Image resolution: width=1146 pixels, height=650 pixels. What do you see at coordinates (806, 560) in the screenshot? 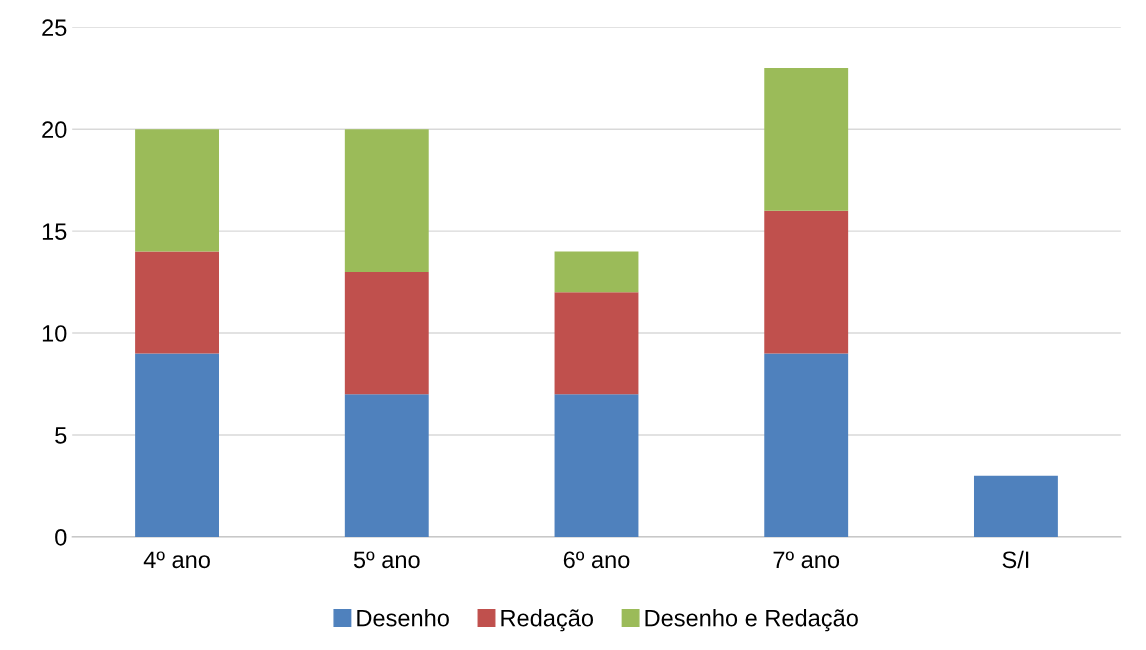
I see `x-tick-label: 7º ano` at bounding box center [806, 560].